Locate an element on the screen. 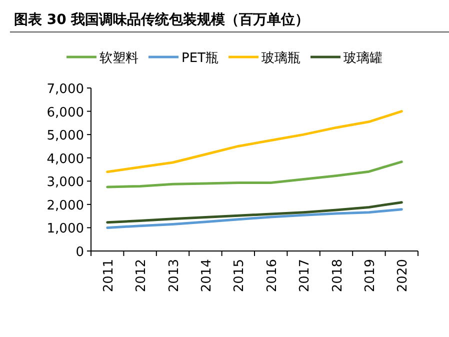 This screenshot has width=449, height=337. x-tick-label: 2019 is located at coordinates (370, 275).